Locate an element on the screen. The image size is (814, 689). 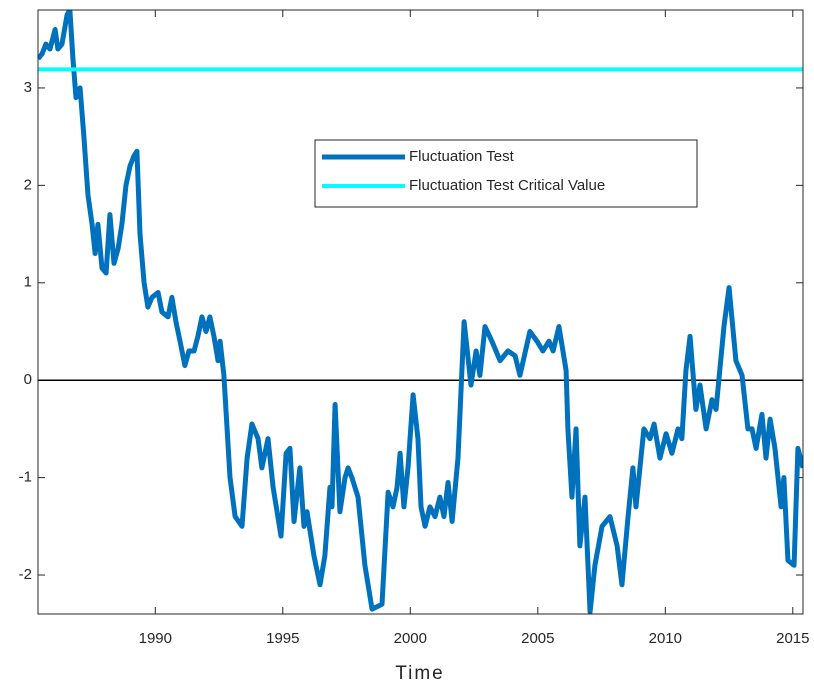
y-tick-label: 0 is located at coordinates (28, 379).